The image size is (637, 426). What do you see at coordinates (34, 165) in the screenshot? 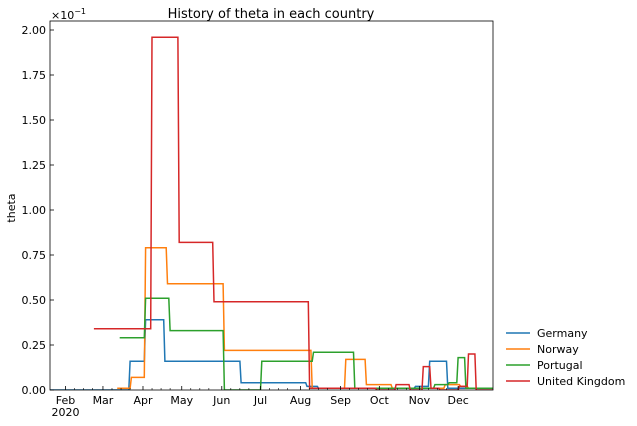
I see `y-tick-label: 1.25` at bounding box center [34, 165].